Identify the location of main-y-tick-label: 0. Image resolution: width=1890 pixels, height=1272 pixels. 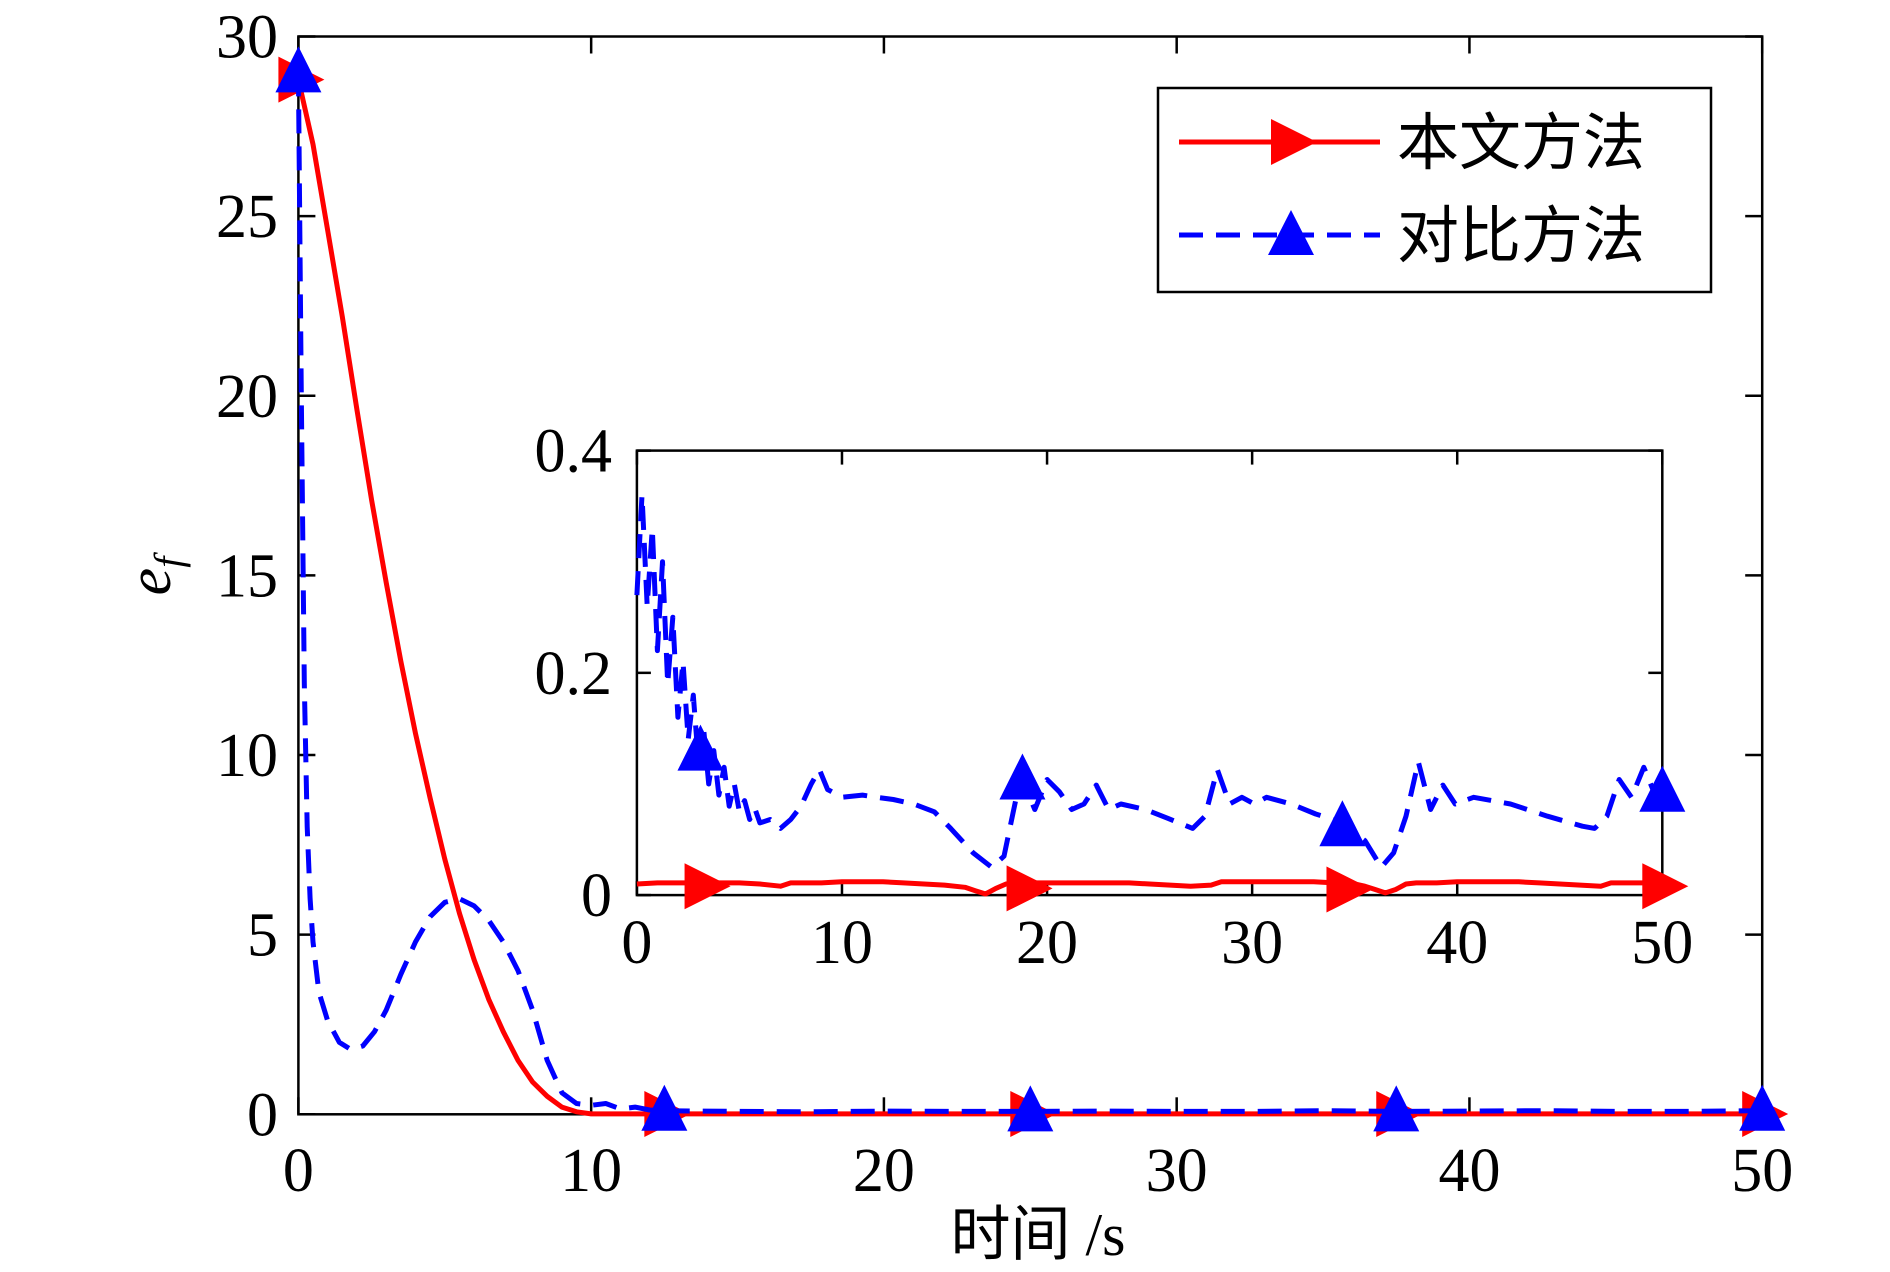
(262, 1115).